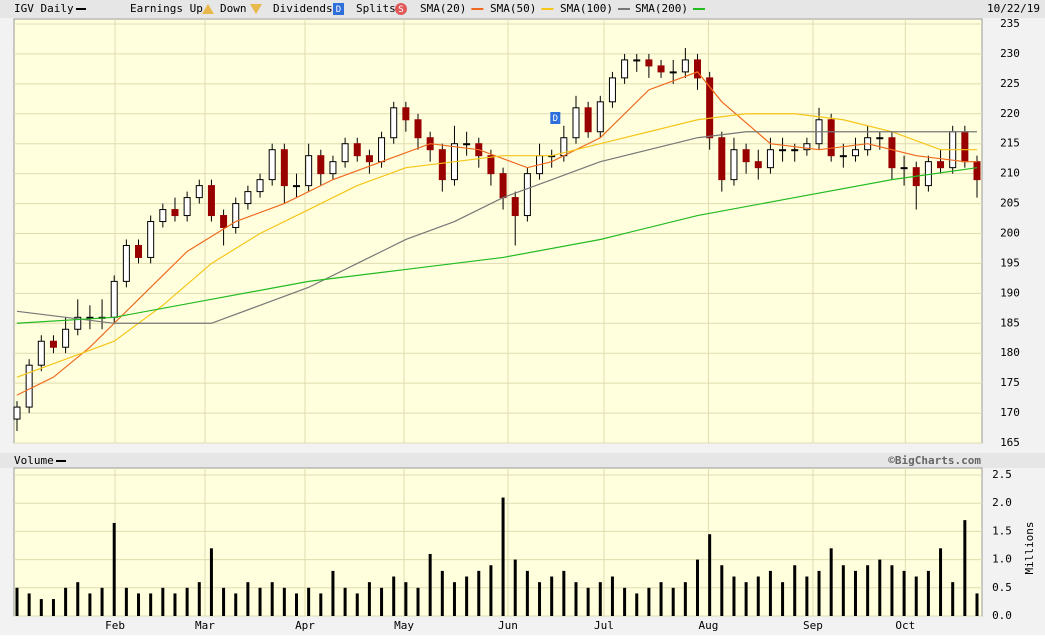  What do you see at coordinates (1010, 143) in the screenshot?
I see `y-tick-label: 215` at bounding box center [1010, 143].